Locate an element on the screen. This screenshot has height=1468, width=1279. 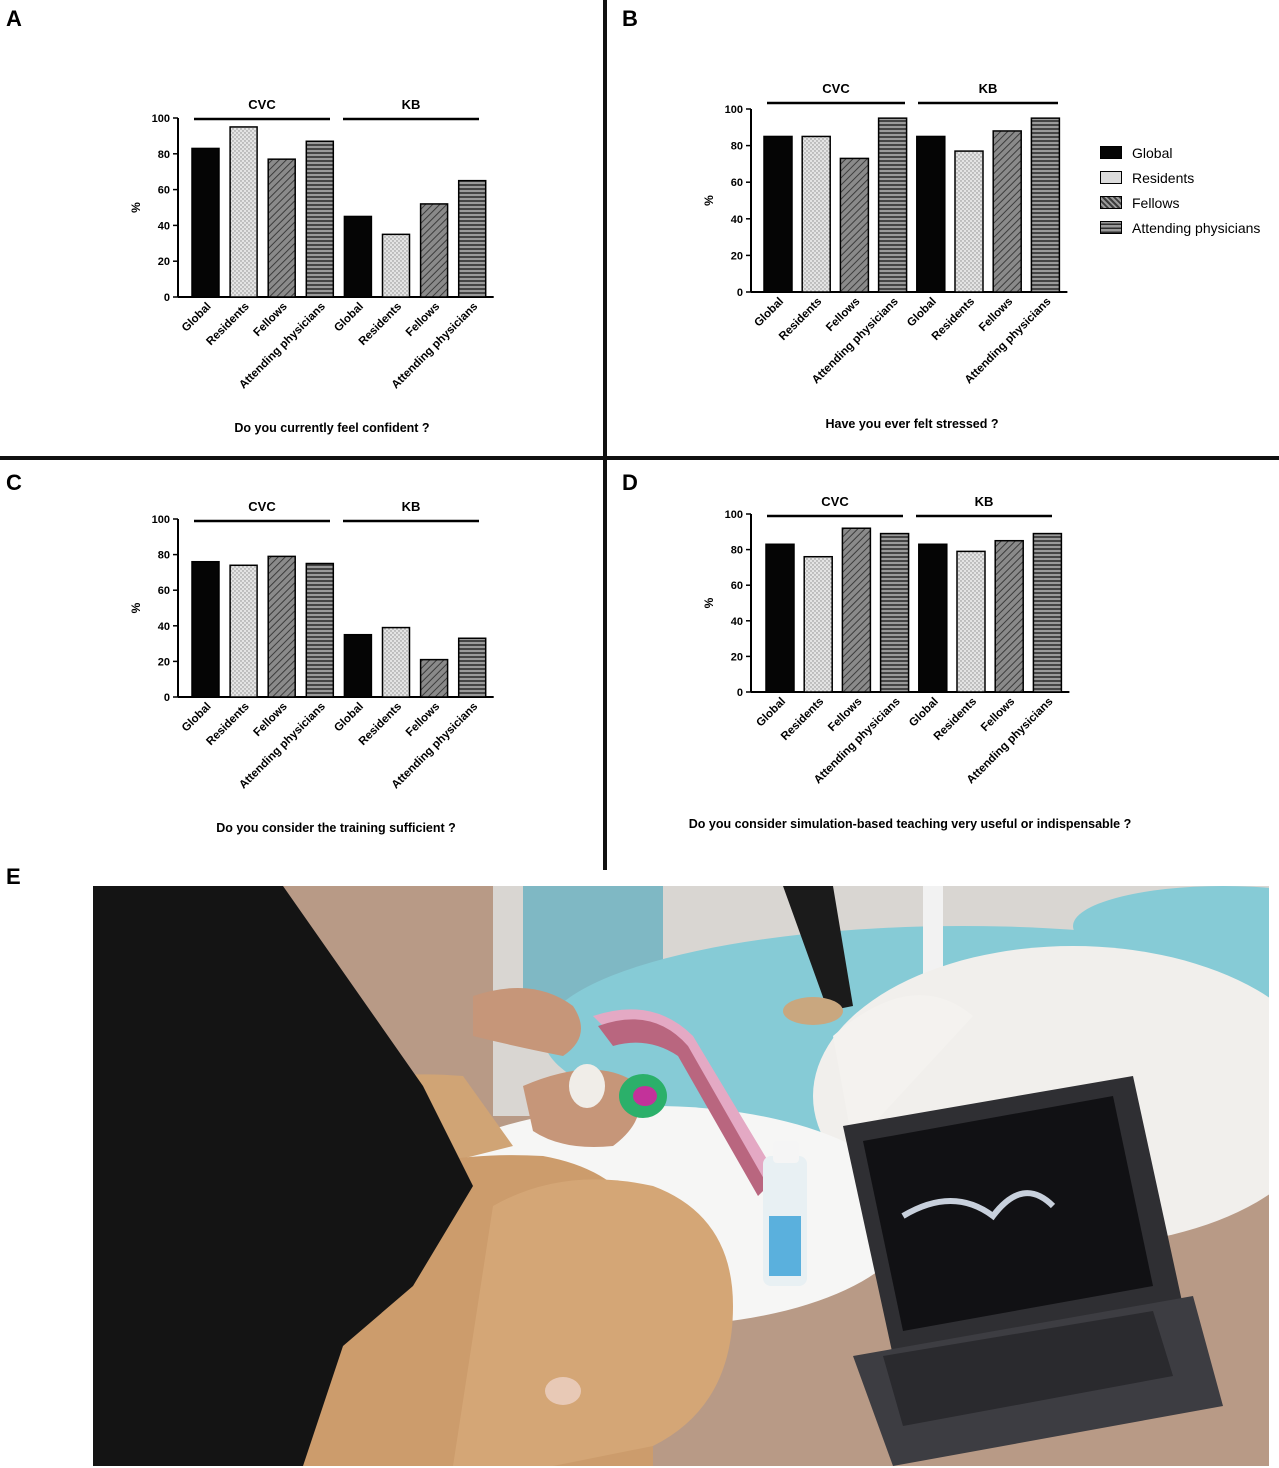
y-tick-label-c-100: 100 is located at coordinates (161, 520).